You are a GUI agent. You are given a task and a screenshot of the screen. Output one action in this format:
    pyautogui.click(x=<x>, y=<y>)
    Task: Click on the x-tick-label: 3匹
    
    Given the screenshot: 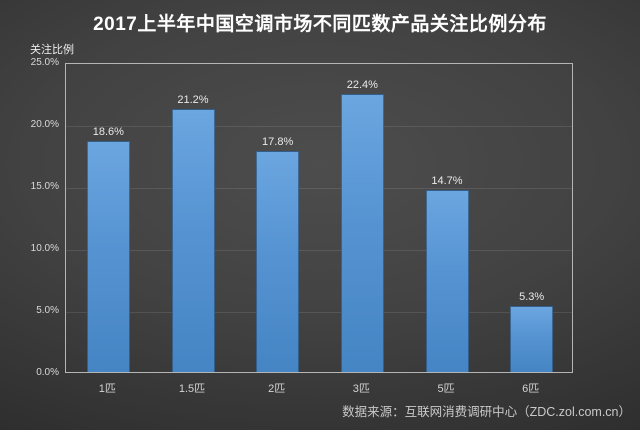 What is the action you would take?
    pyautogui.click(x=361, y=389)
    